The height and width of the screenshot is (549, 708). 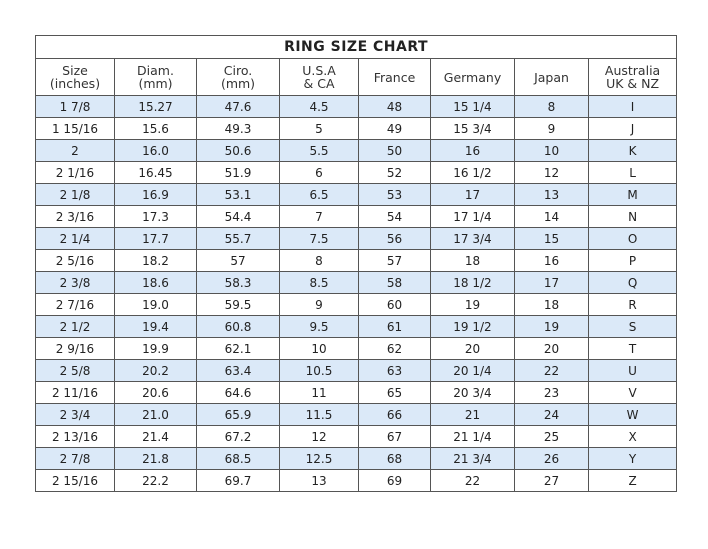 What do you see at coordinates (238, 172) in the screenshot?
I see `cell-circumference-mm: 51.9` at bounding box center [238, 172].